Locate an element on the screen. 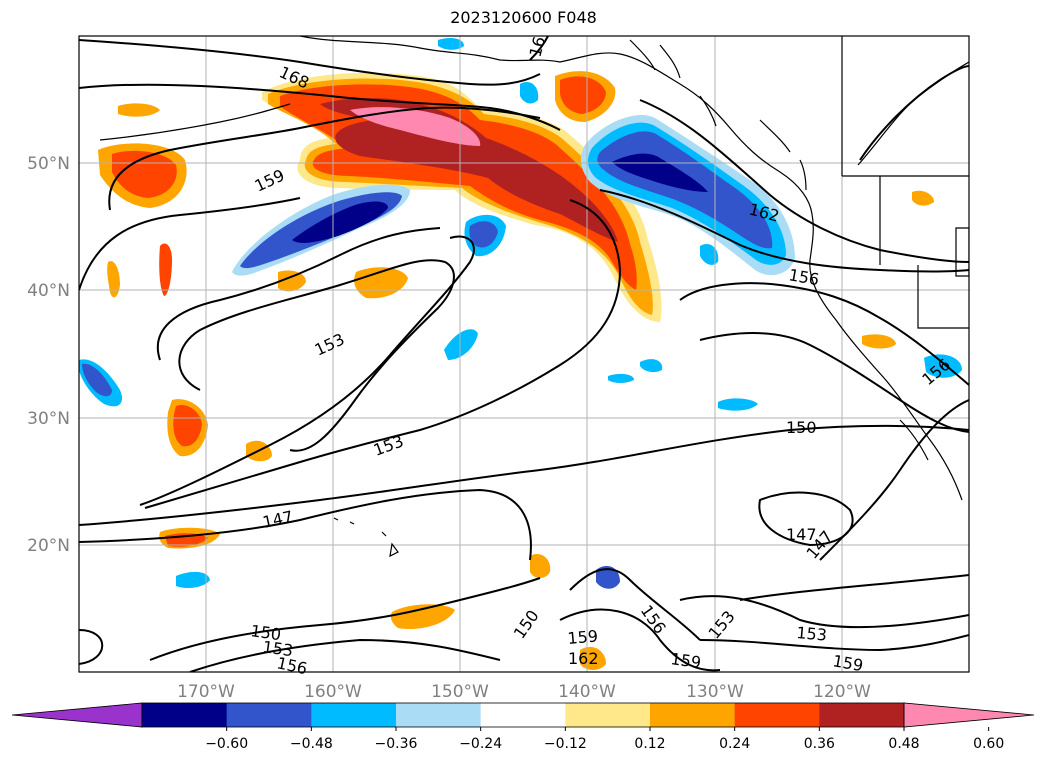  contour-label: 147 is located at coordinates (801, 534).